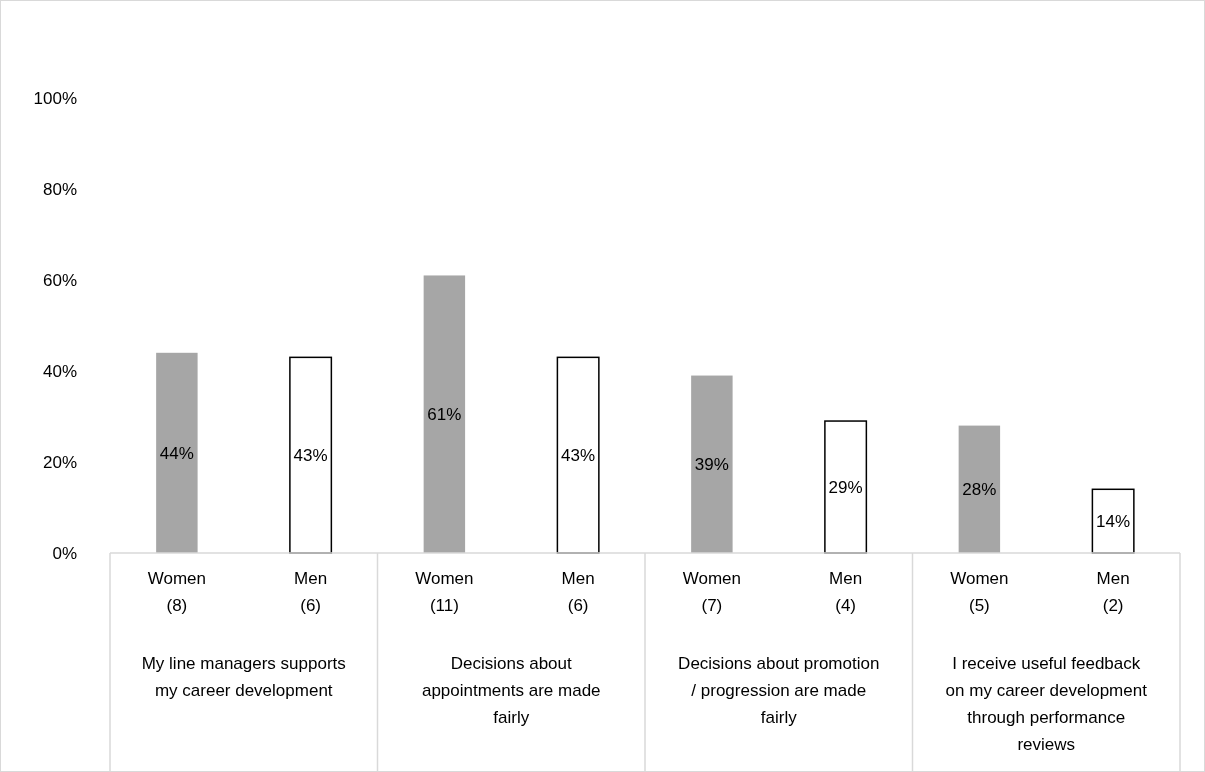  What do you see at coordinates (444, 592) in the screenshot?
I see `x-tick-label: Women (11)` at bounding box center [444, 592].